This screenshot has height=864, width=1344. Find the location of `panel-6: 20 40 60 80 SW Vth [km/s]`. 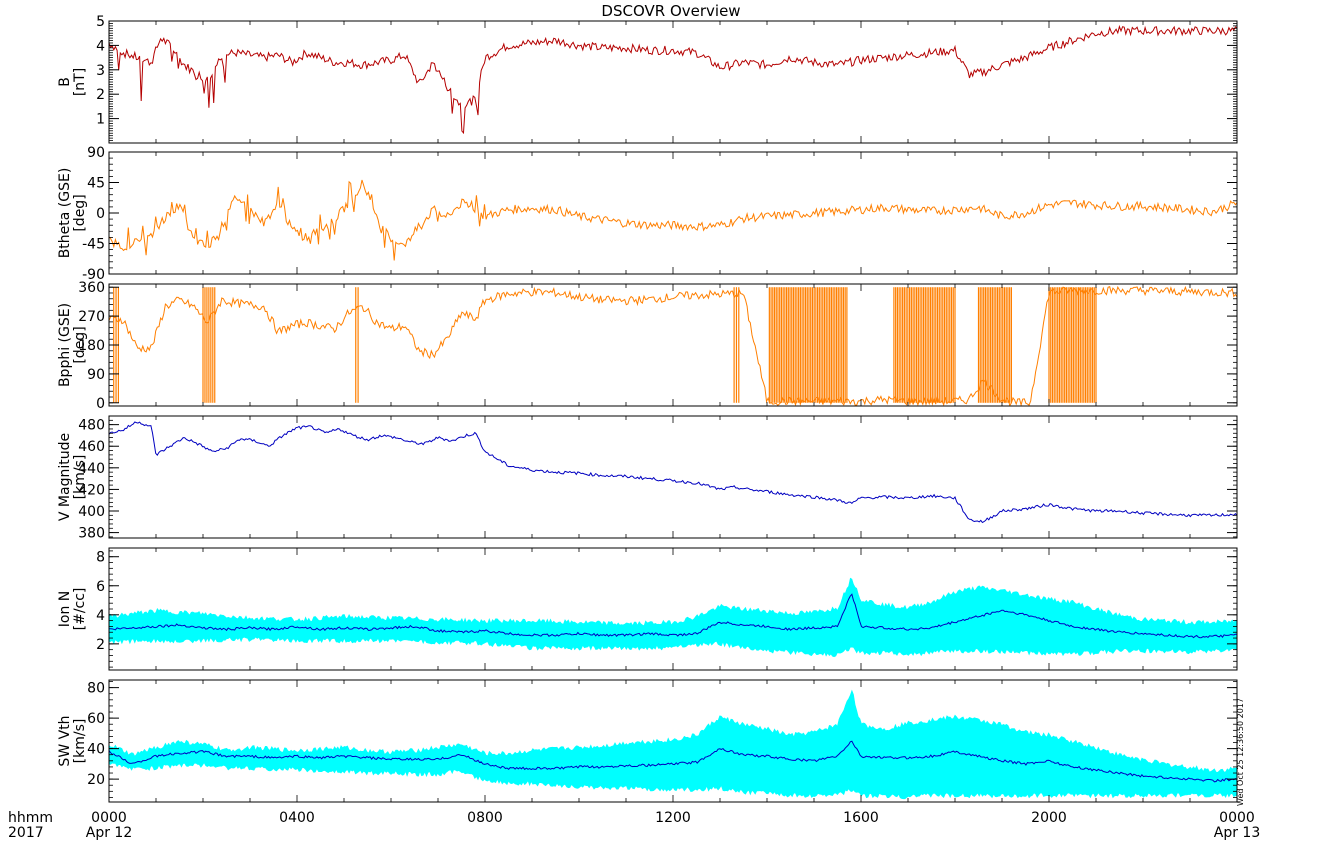

panel-6: 20 40 60 80 SW Vth [km/s] is located at coordinates (647, 741).